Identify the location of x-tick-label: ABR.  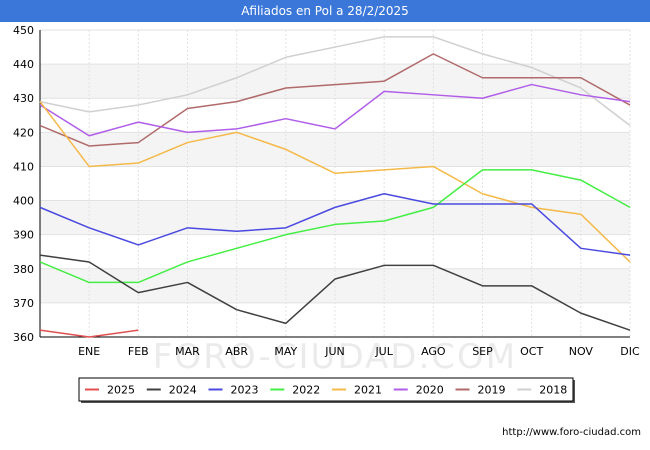
(236, 351).